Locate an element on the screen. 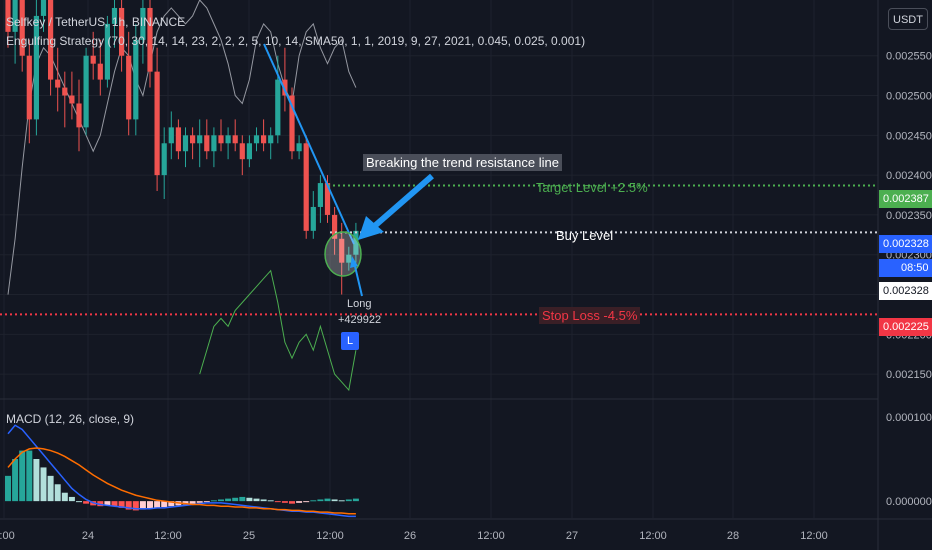  indicator-polyline is located at coordinates (278, 330).